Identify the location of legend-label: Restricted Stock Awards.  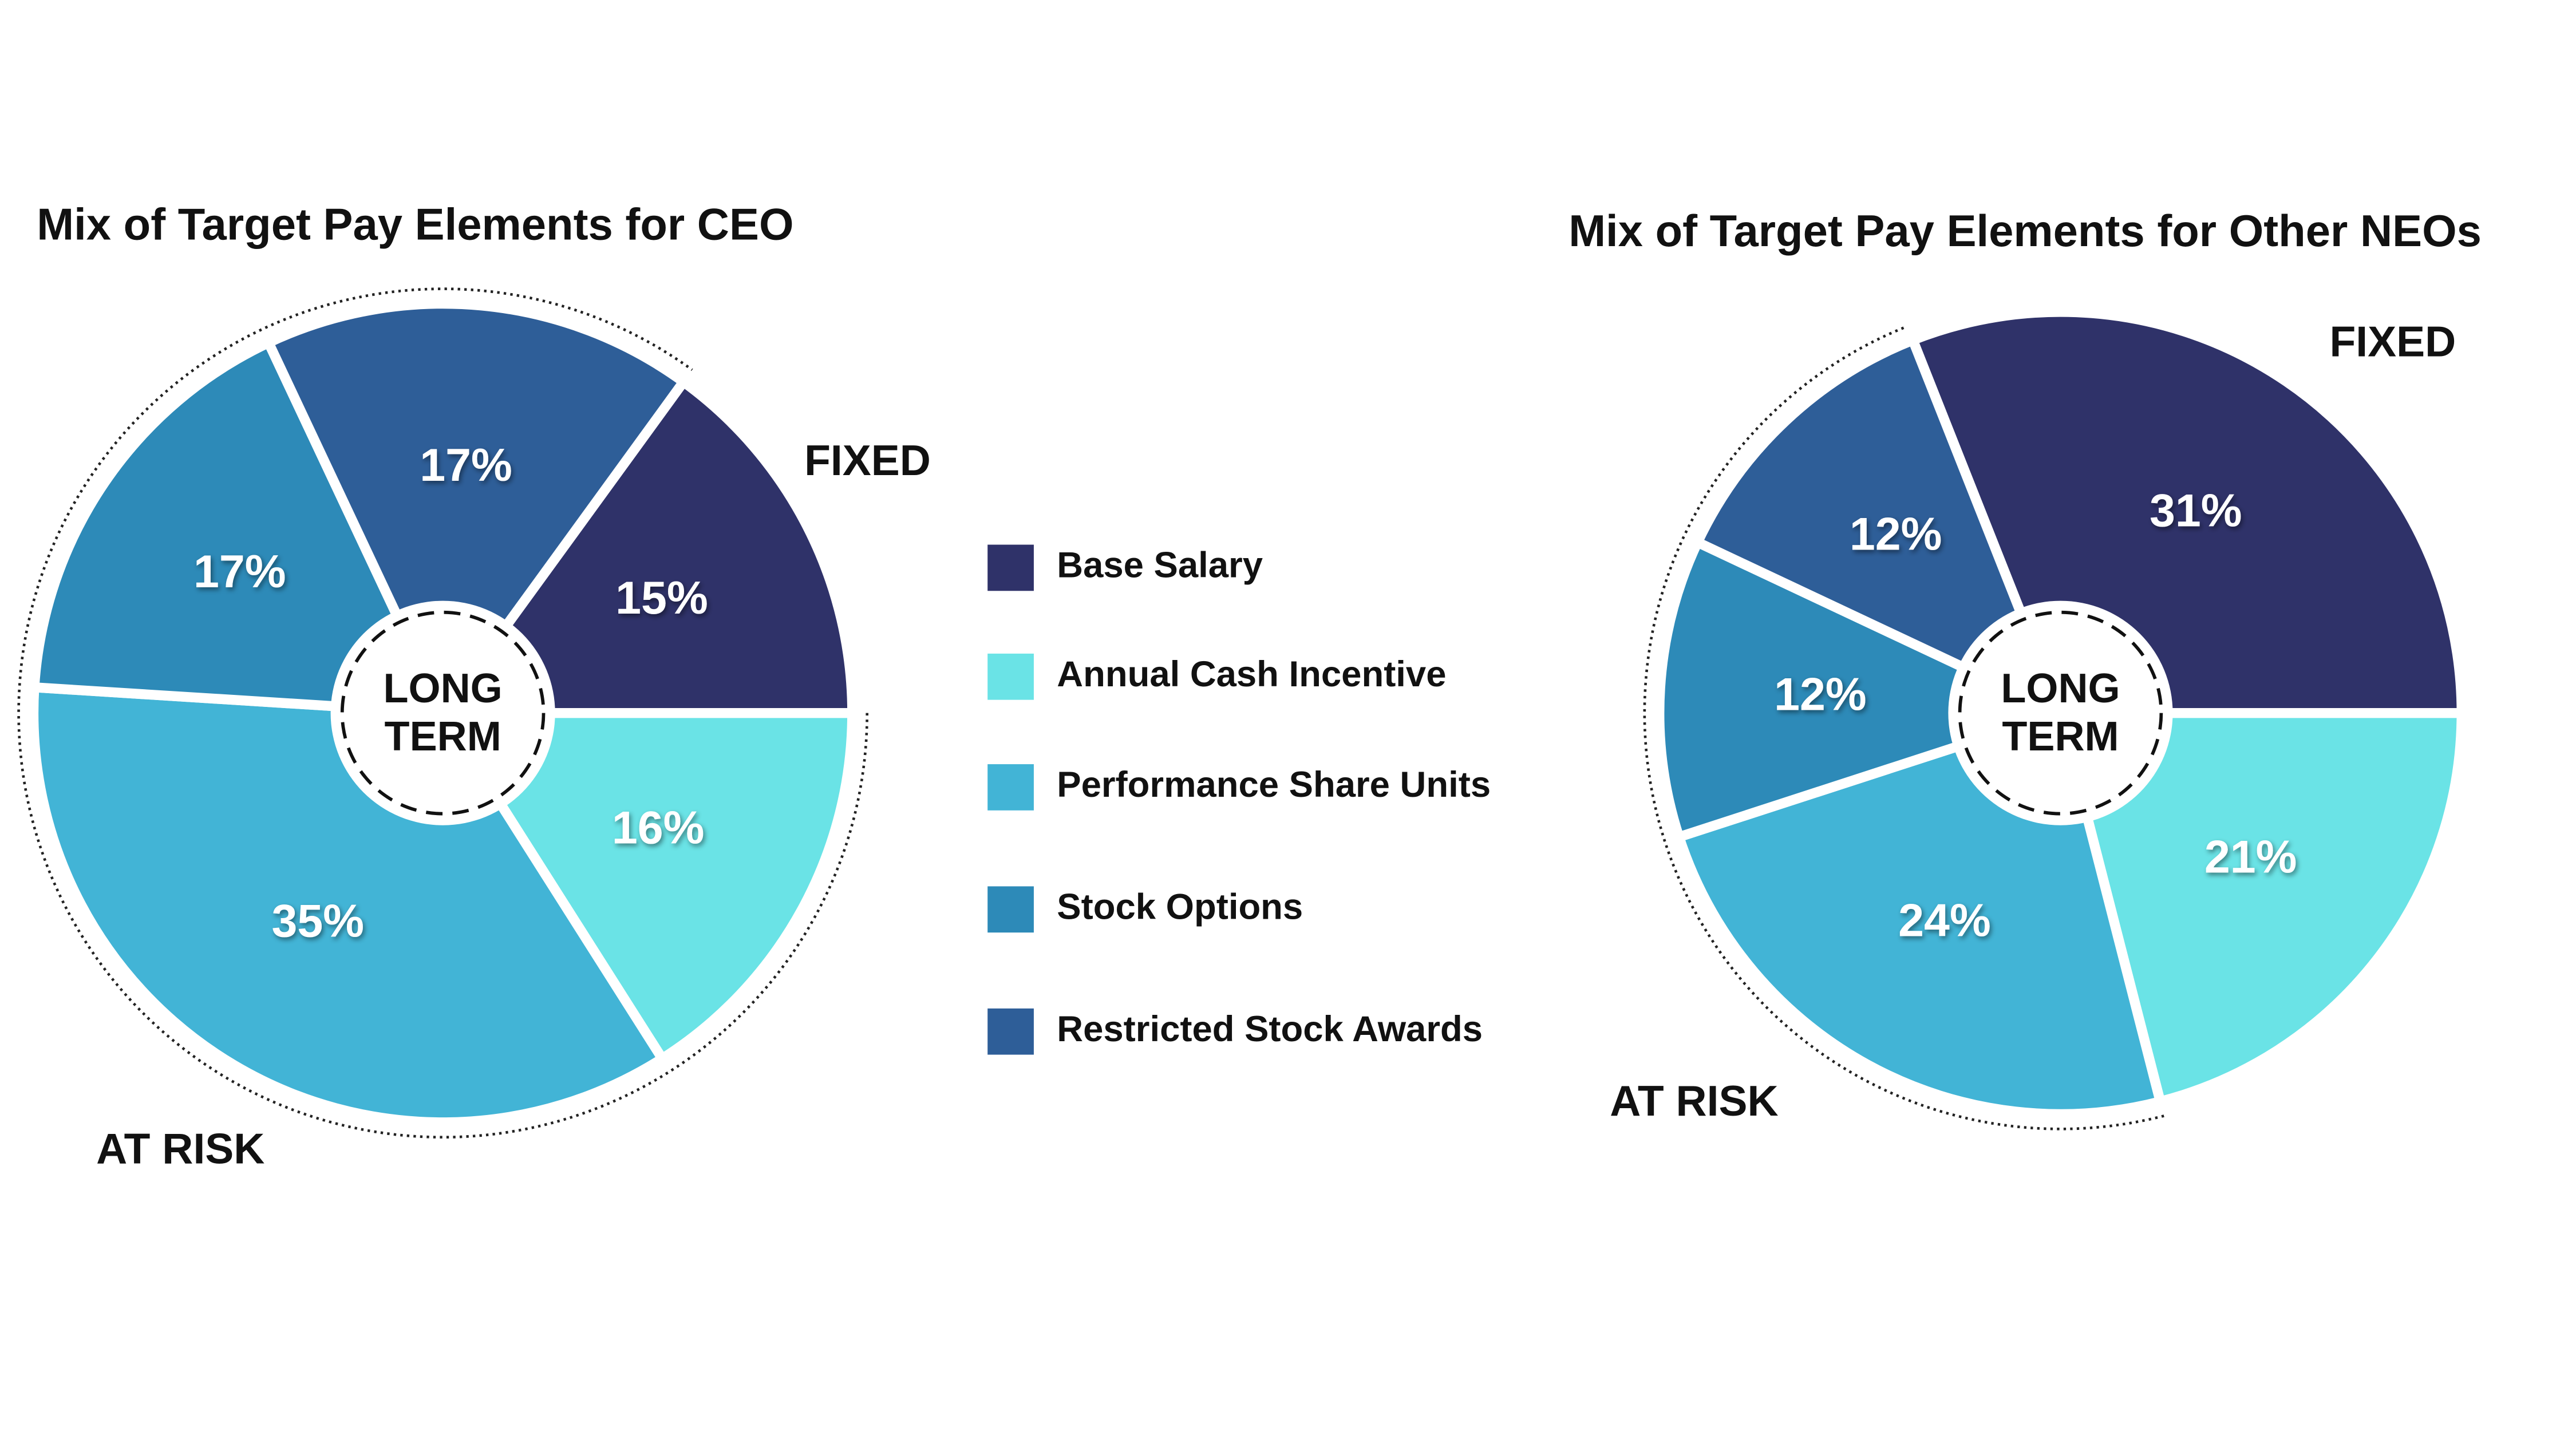
(1270, 1029).